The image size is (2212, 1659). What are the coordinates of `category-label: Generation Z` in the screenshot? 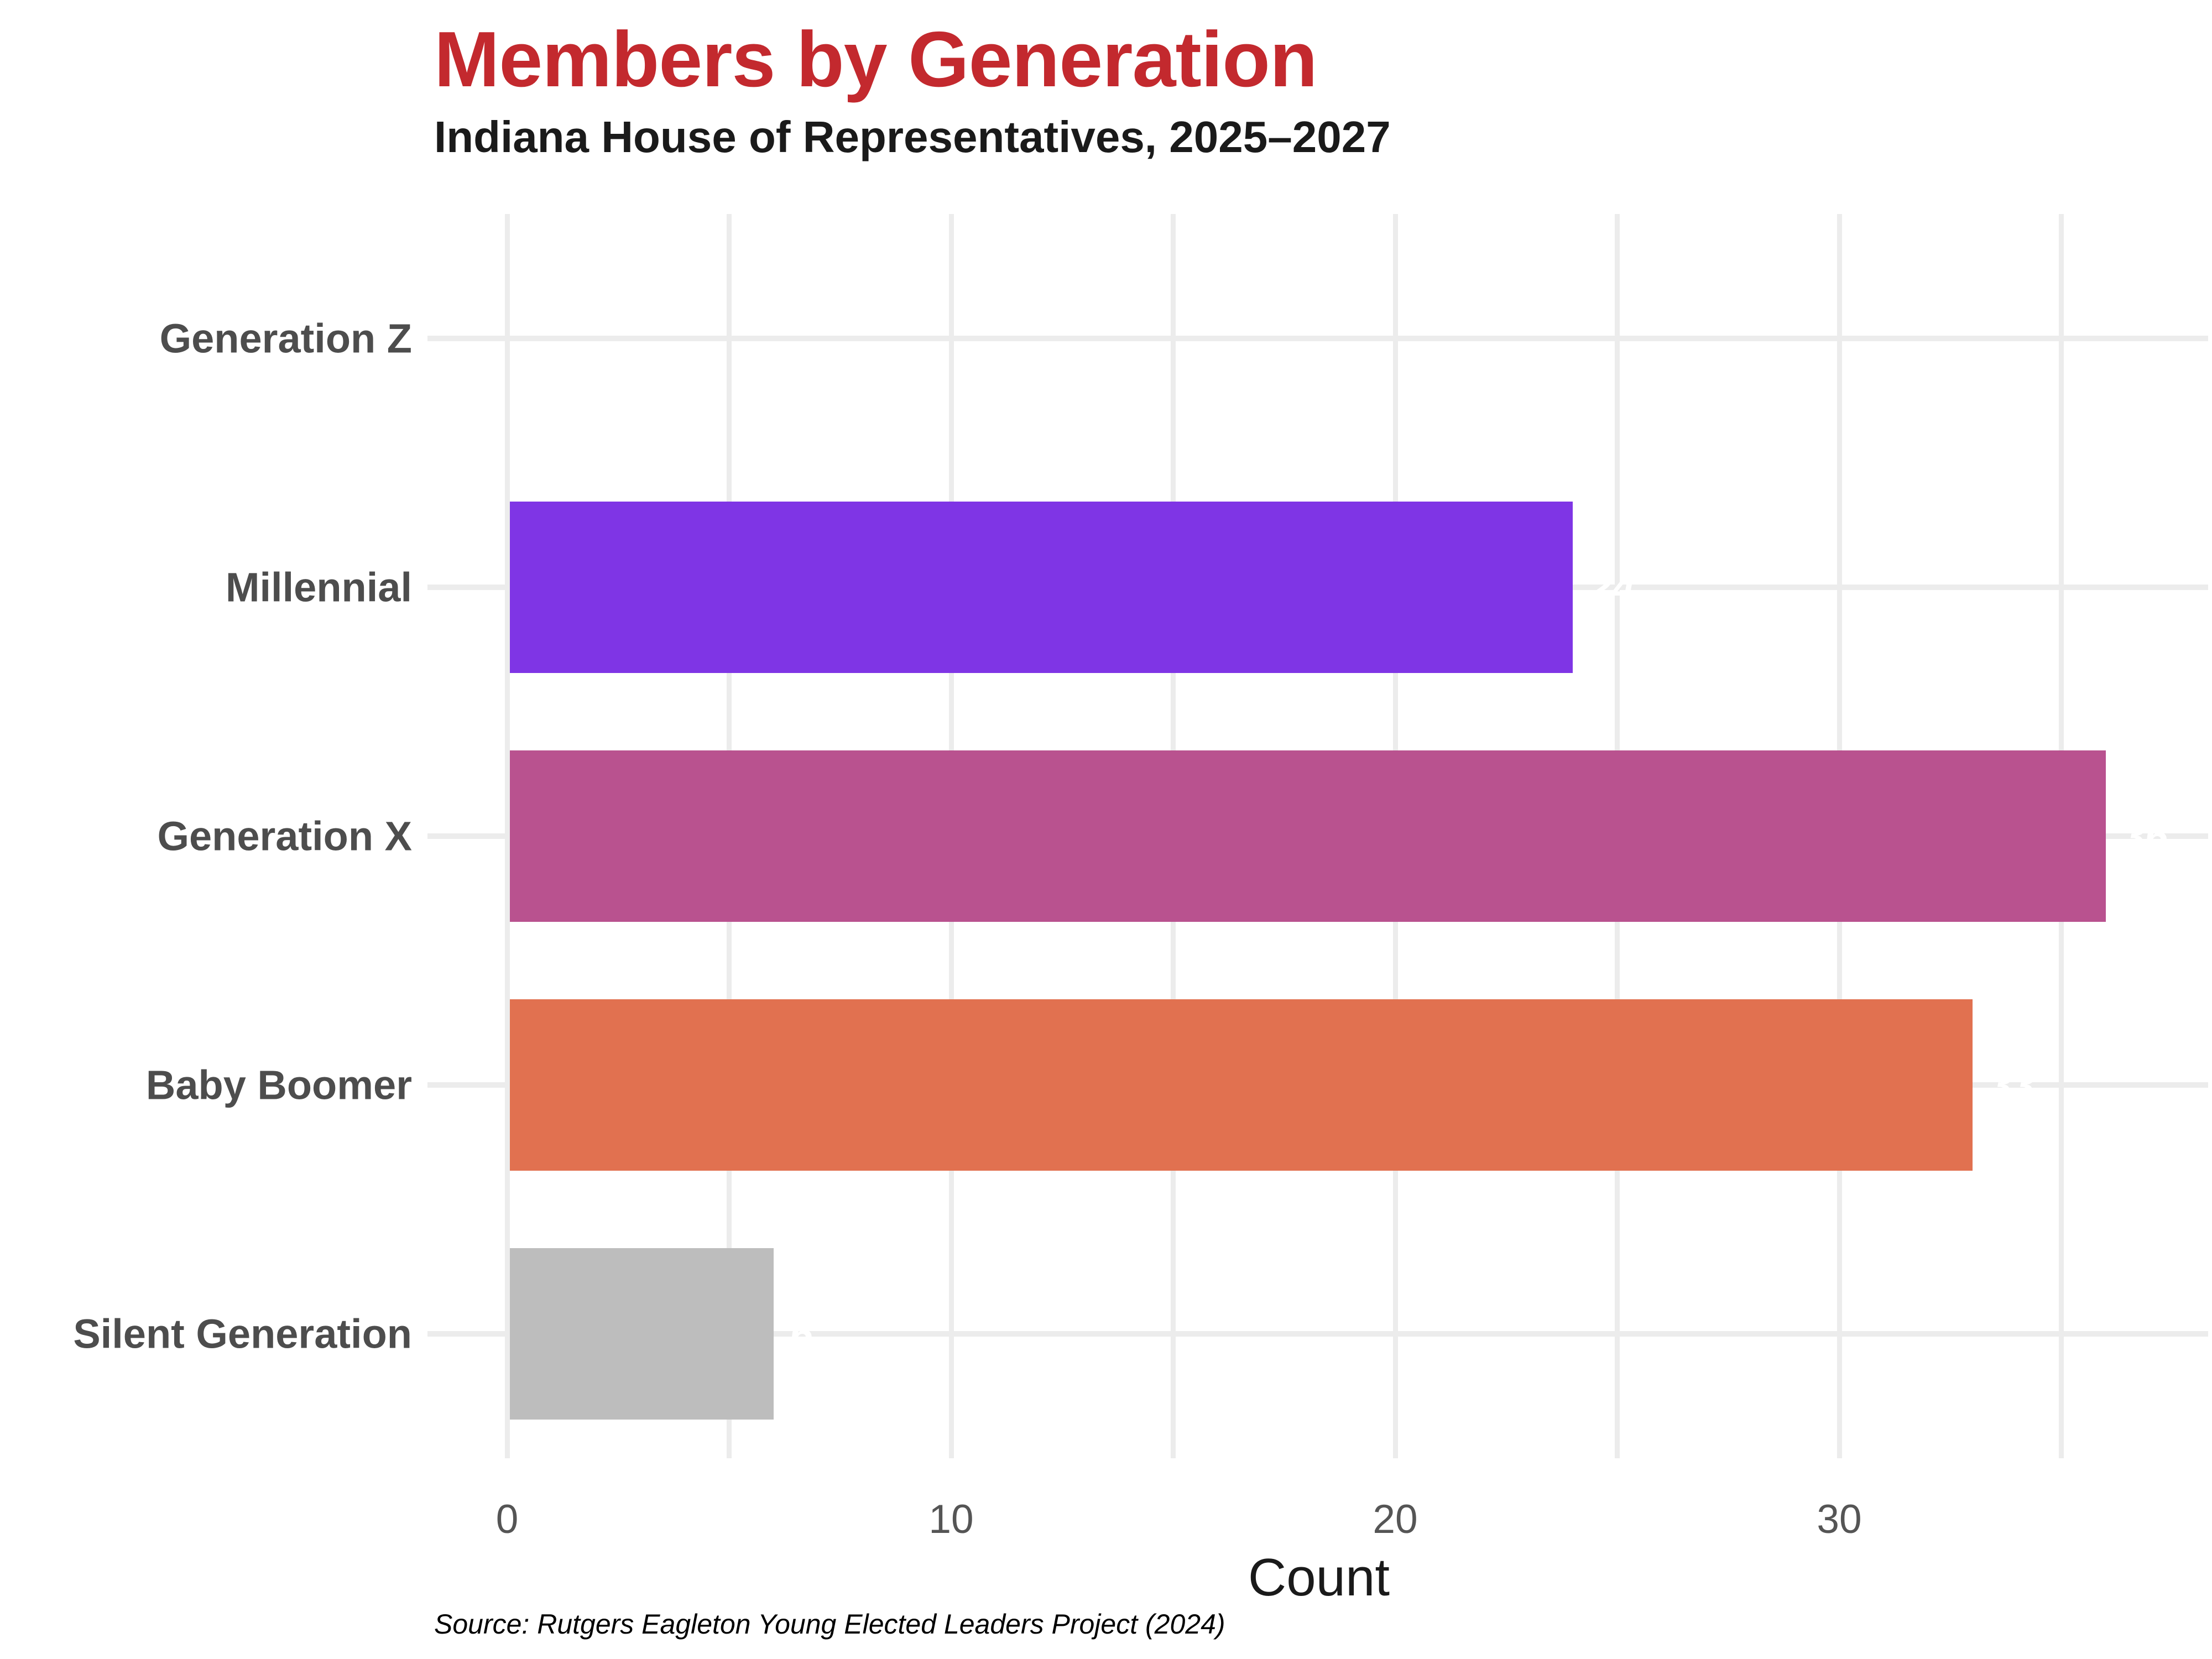 It's located at (286, 339).